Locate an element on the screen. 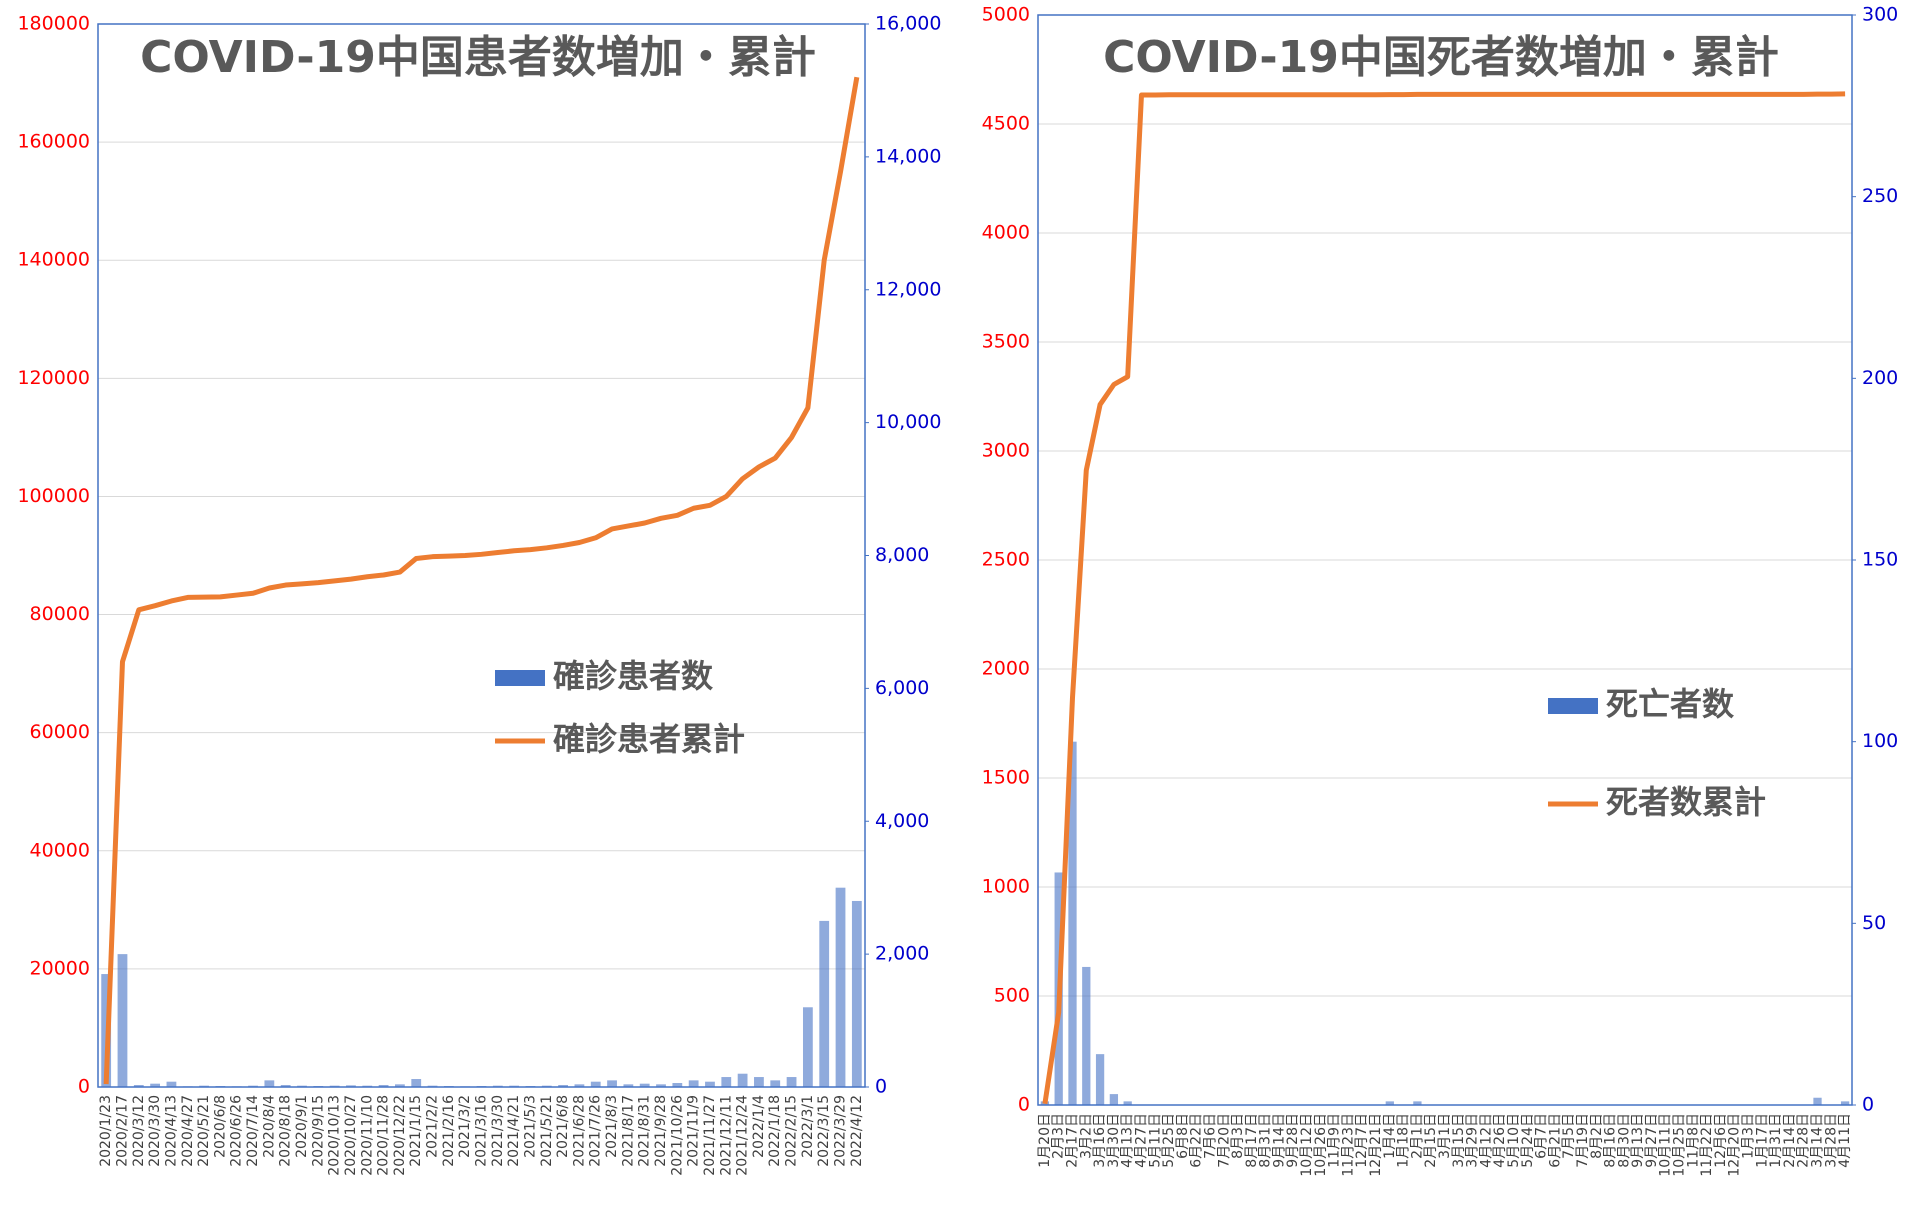  x-tick-label: 3月1日 is located at coordinates (1445, 1136).